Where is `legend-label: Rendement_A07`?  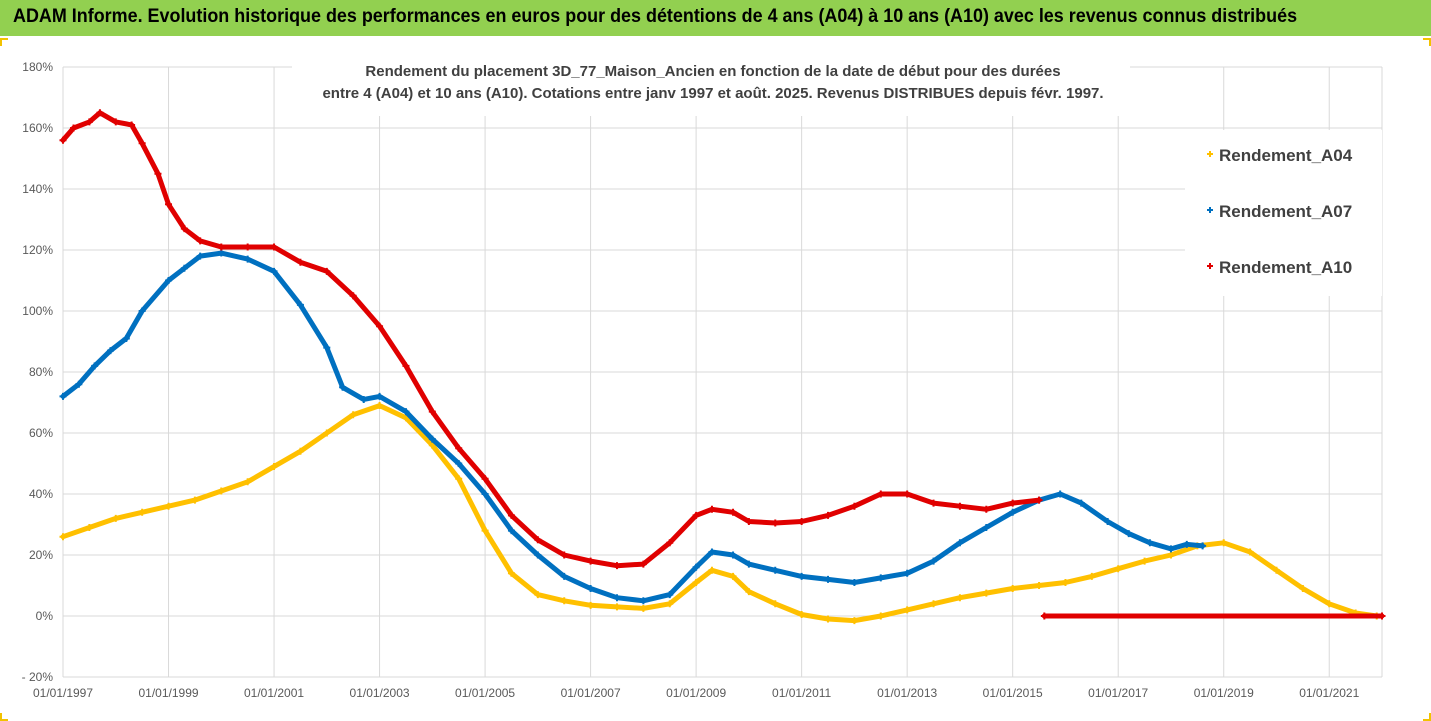 legend-label: Rendement_A07 is located at coordinates (1285, 211).